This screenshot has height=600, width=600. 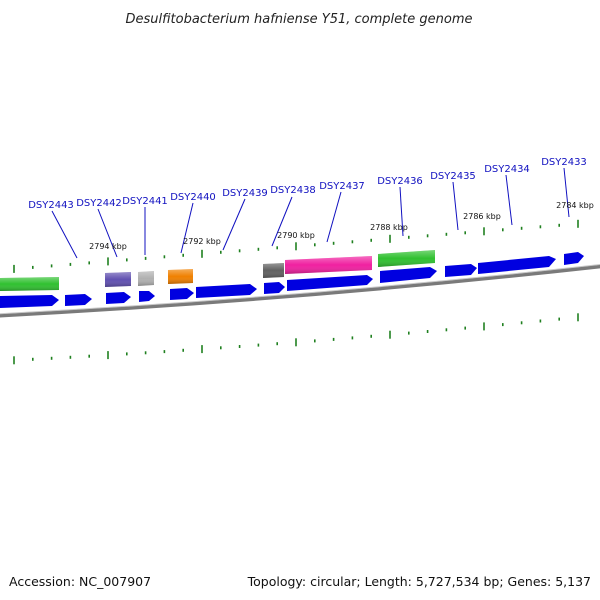 I want to click on feature-track-cds, so click(x=292, y=280).